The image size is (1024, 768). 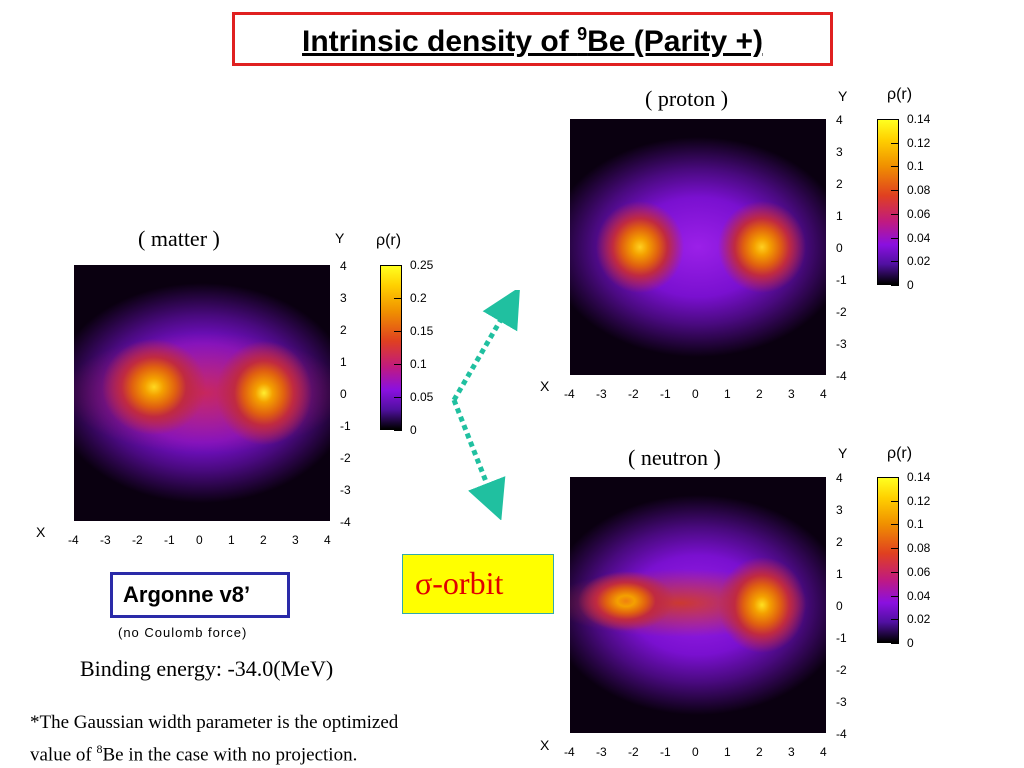 I want to click on colorbar-tick-label: 0.05, so click(x=422, y=397).